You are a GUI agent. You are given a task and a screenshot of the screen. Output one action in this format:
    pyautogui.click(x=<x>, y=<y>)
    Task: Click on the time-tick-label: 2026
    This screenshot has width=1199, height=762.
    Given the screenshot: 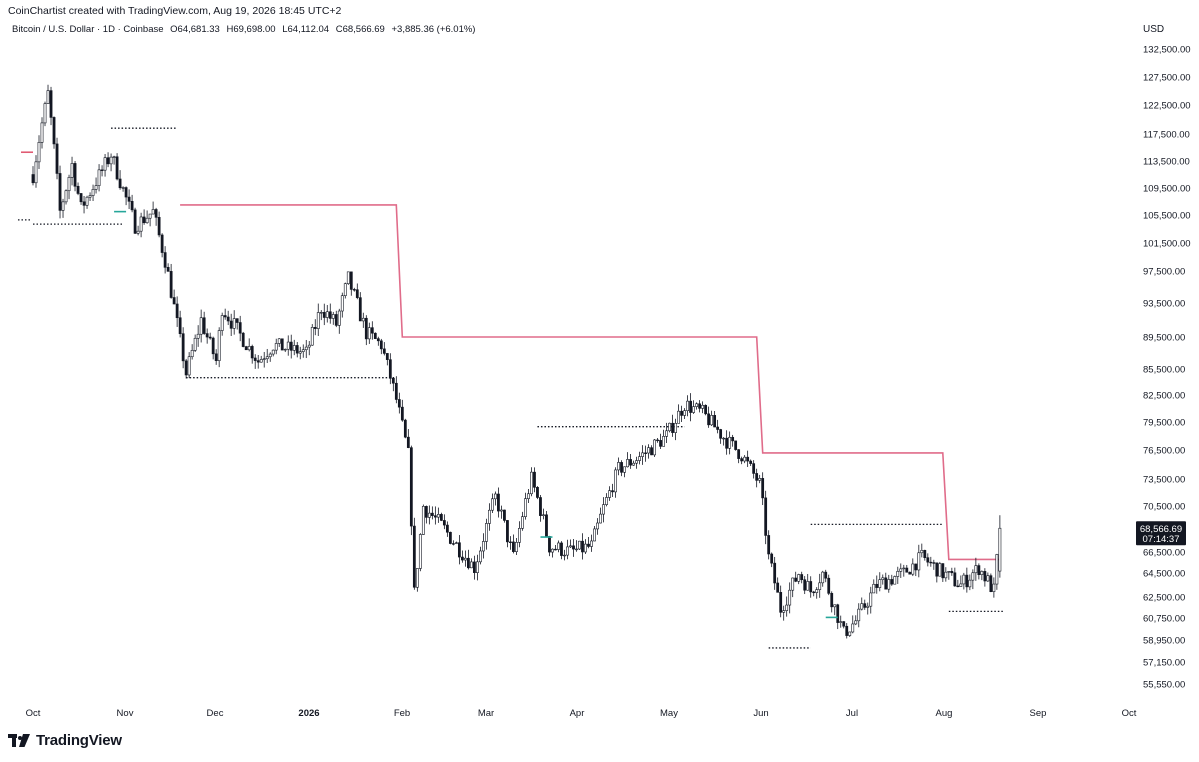 What is the action you would take?
    pyautogui.click(x=308, y=713)
    